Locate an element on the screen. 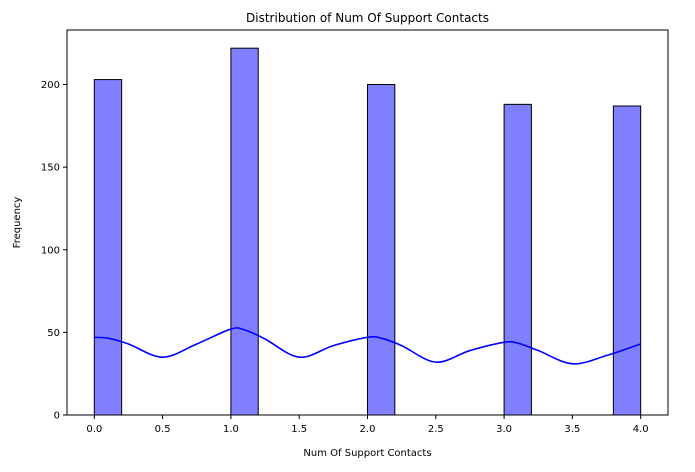 The height and width of the screenshot is (472, 695). y-tick-label: 0 is located at coordinates (57, 416).